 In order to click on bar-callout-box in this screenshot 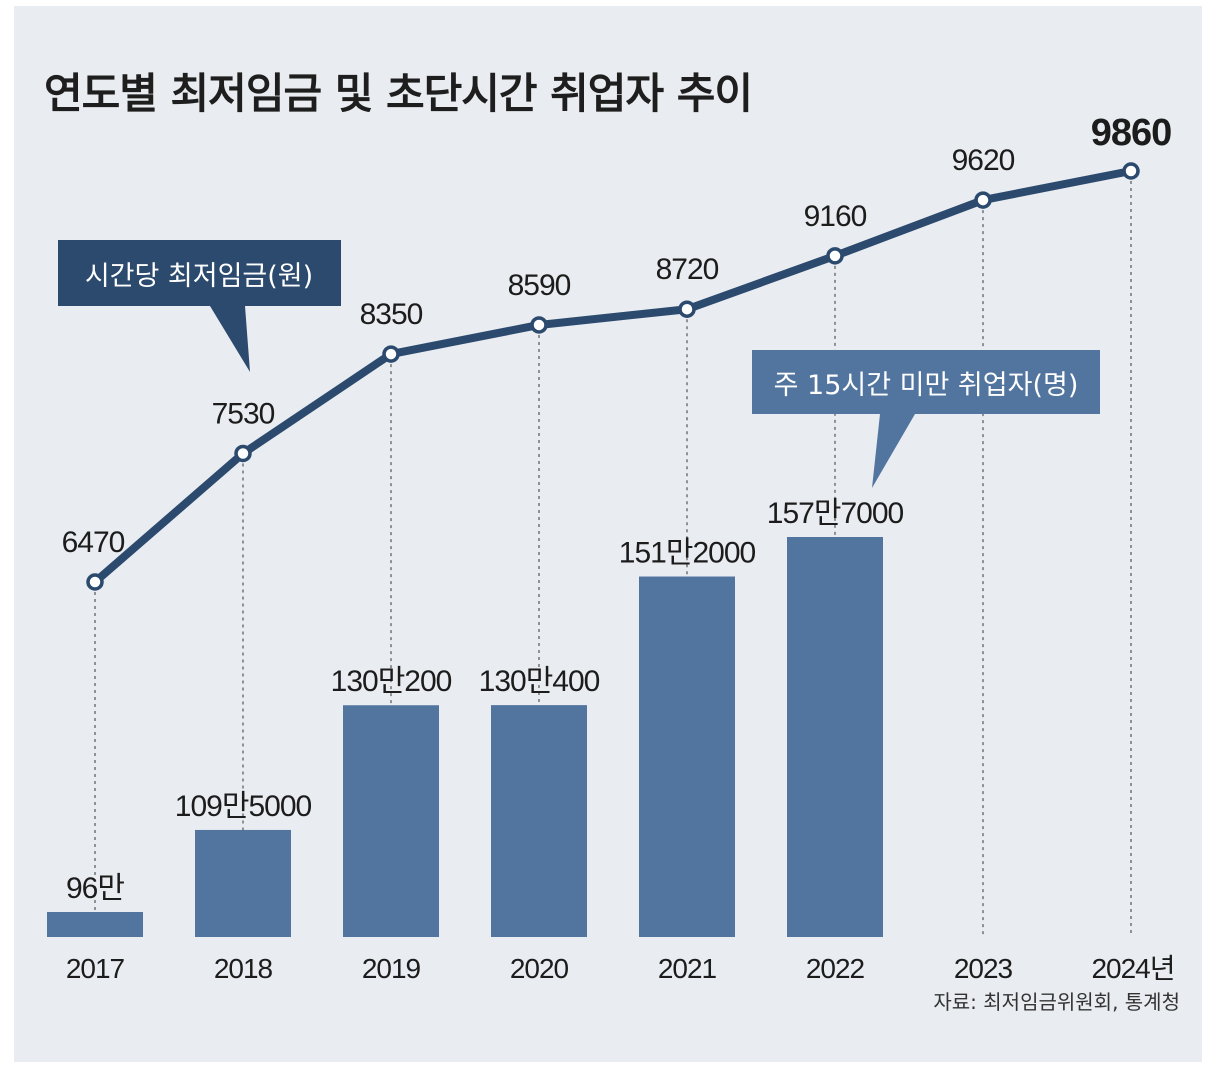, I will do `click(926, 419)`.